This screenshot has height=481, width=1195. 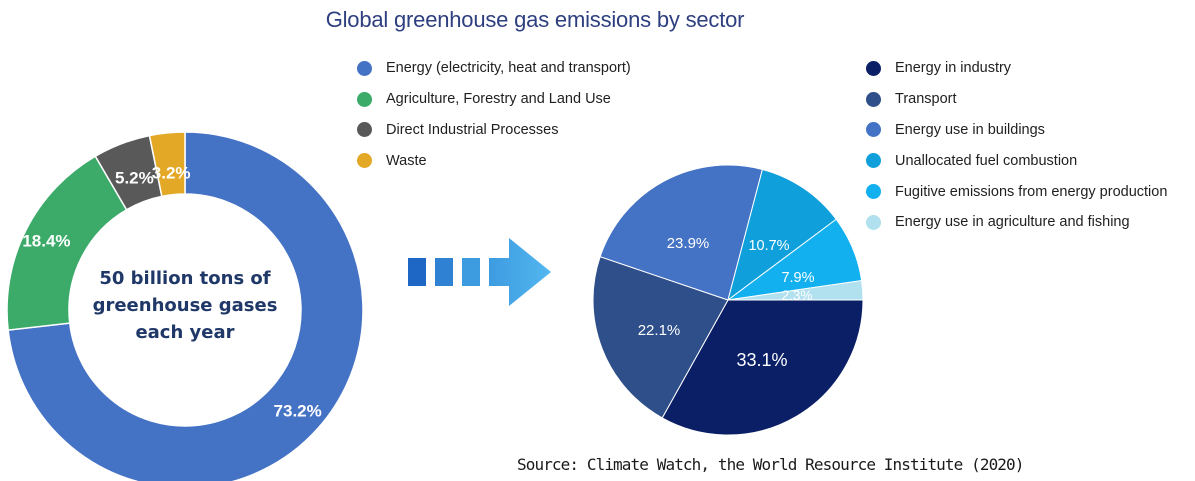 What do you see at coordinates (498, 99) in the screenshot?
I see `legend-label: Agriculture, Forestry and Land Use` at bounding box center [498, 99].